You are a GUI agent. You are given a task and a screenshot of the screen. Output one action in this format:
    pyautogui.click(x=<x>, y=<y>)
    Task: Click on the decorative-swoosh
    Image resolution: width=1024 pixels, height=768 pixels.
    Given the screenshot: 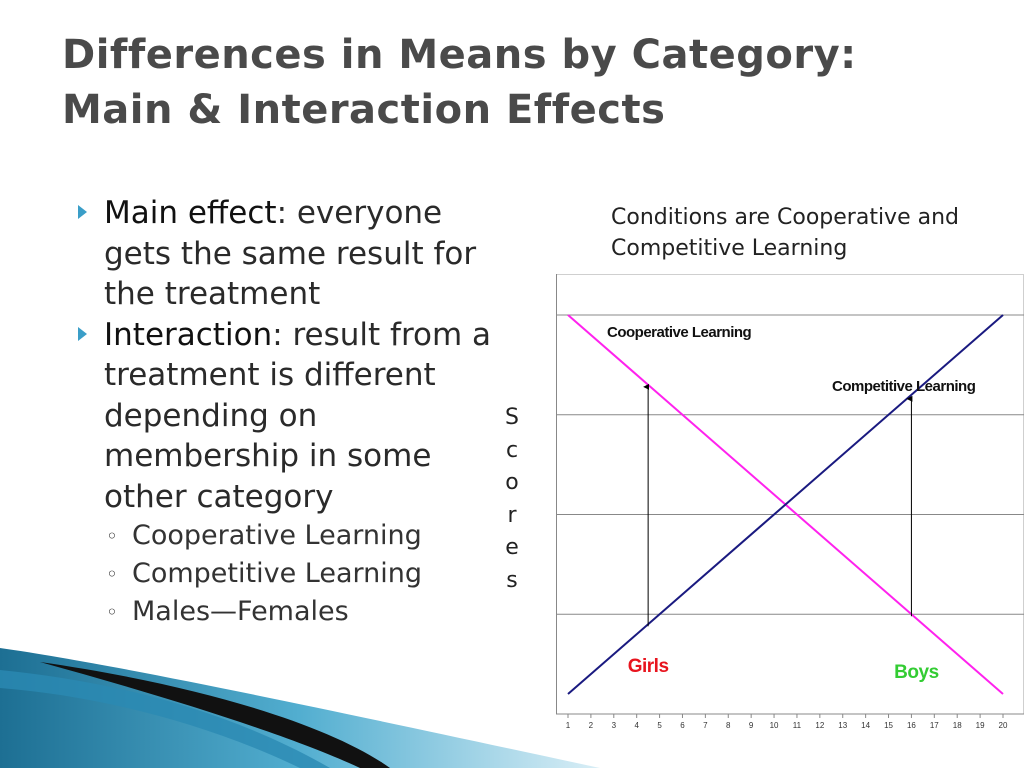 What is the action you would take?
    pyautogui.click(x=300, y=708)
    